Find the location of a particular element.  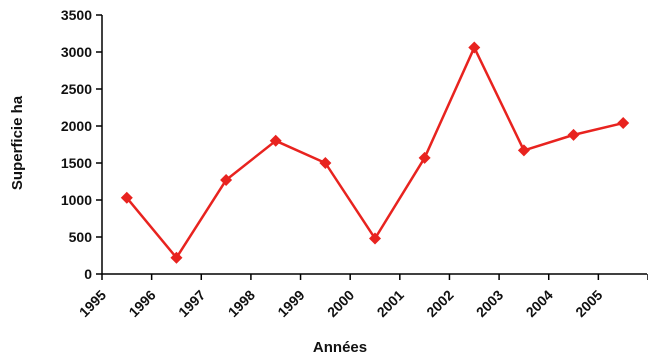

y-tick-label: 0 is located at coordinates (88, 274).